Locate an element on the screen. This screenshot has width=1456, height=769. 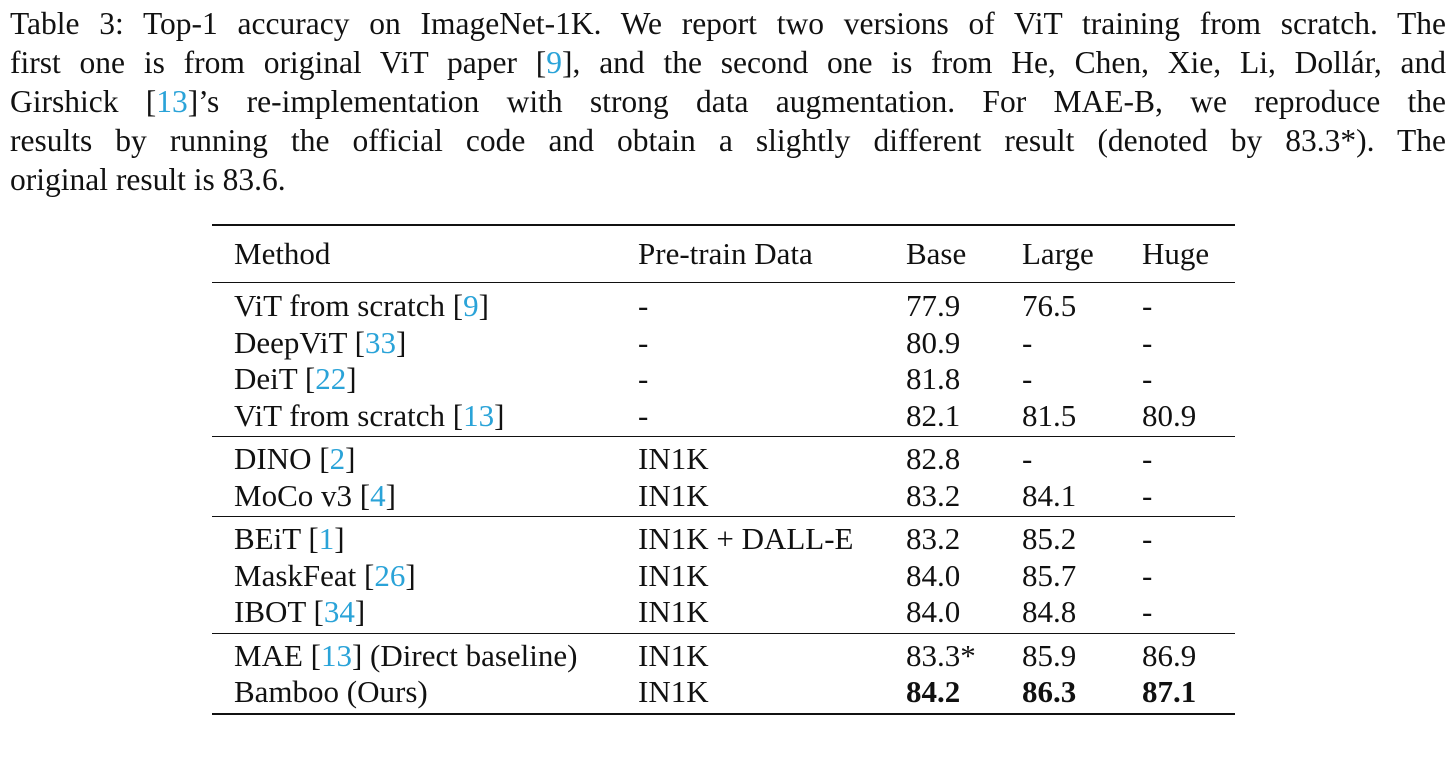
method-cell: MoCo v3 [4] is located at coordinates (315, 496).